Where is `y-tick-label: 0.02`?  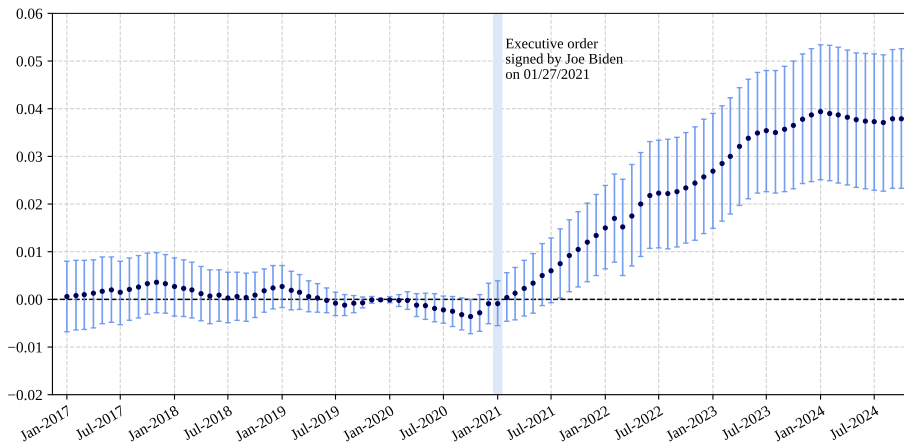 y-tick-label: 0.02 is located at coordinates (29, 204).